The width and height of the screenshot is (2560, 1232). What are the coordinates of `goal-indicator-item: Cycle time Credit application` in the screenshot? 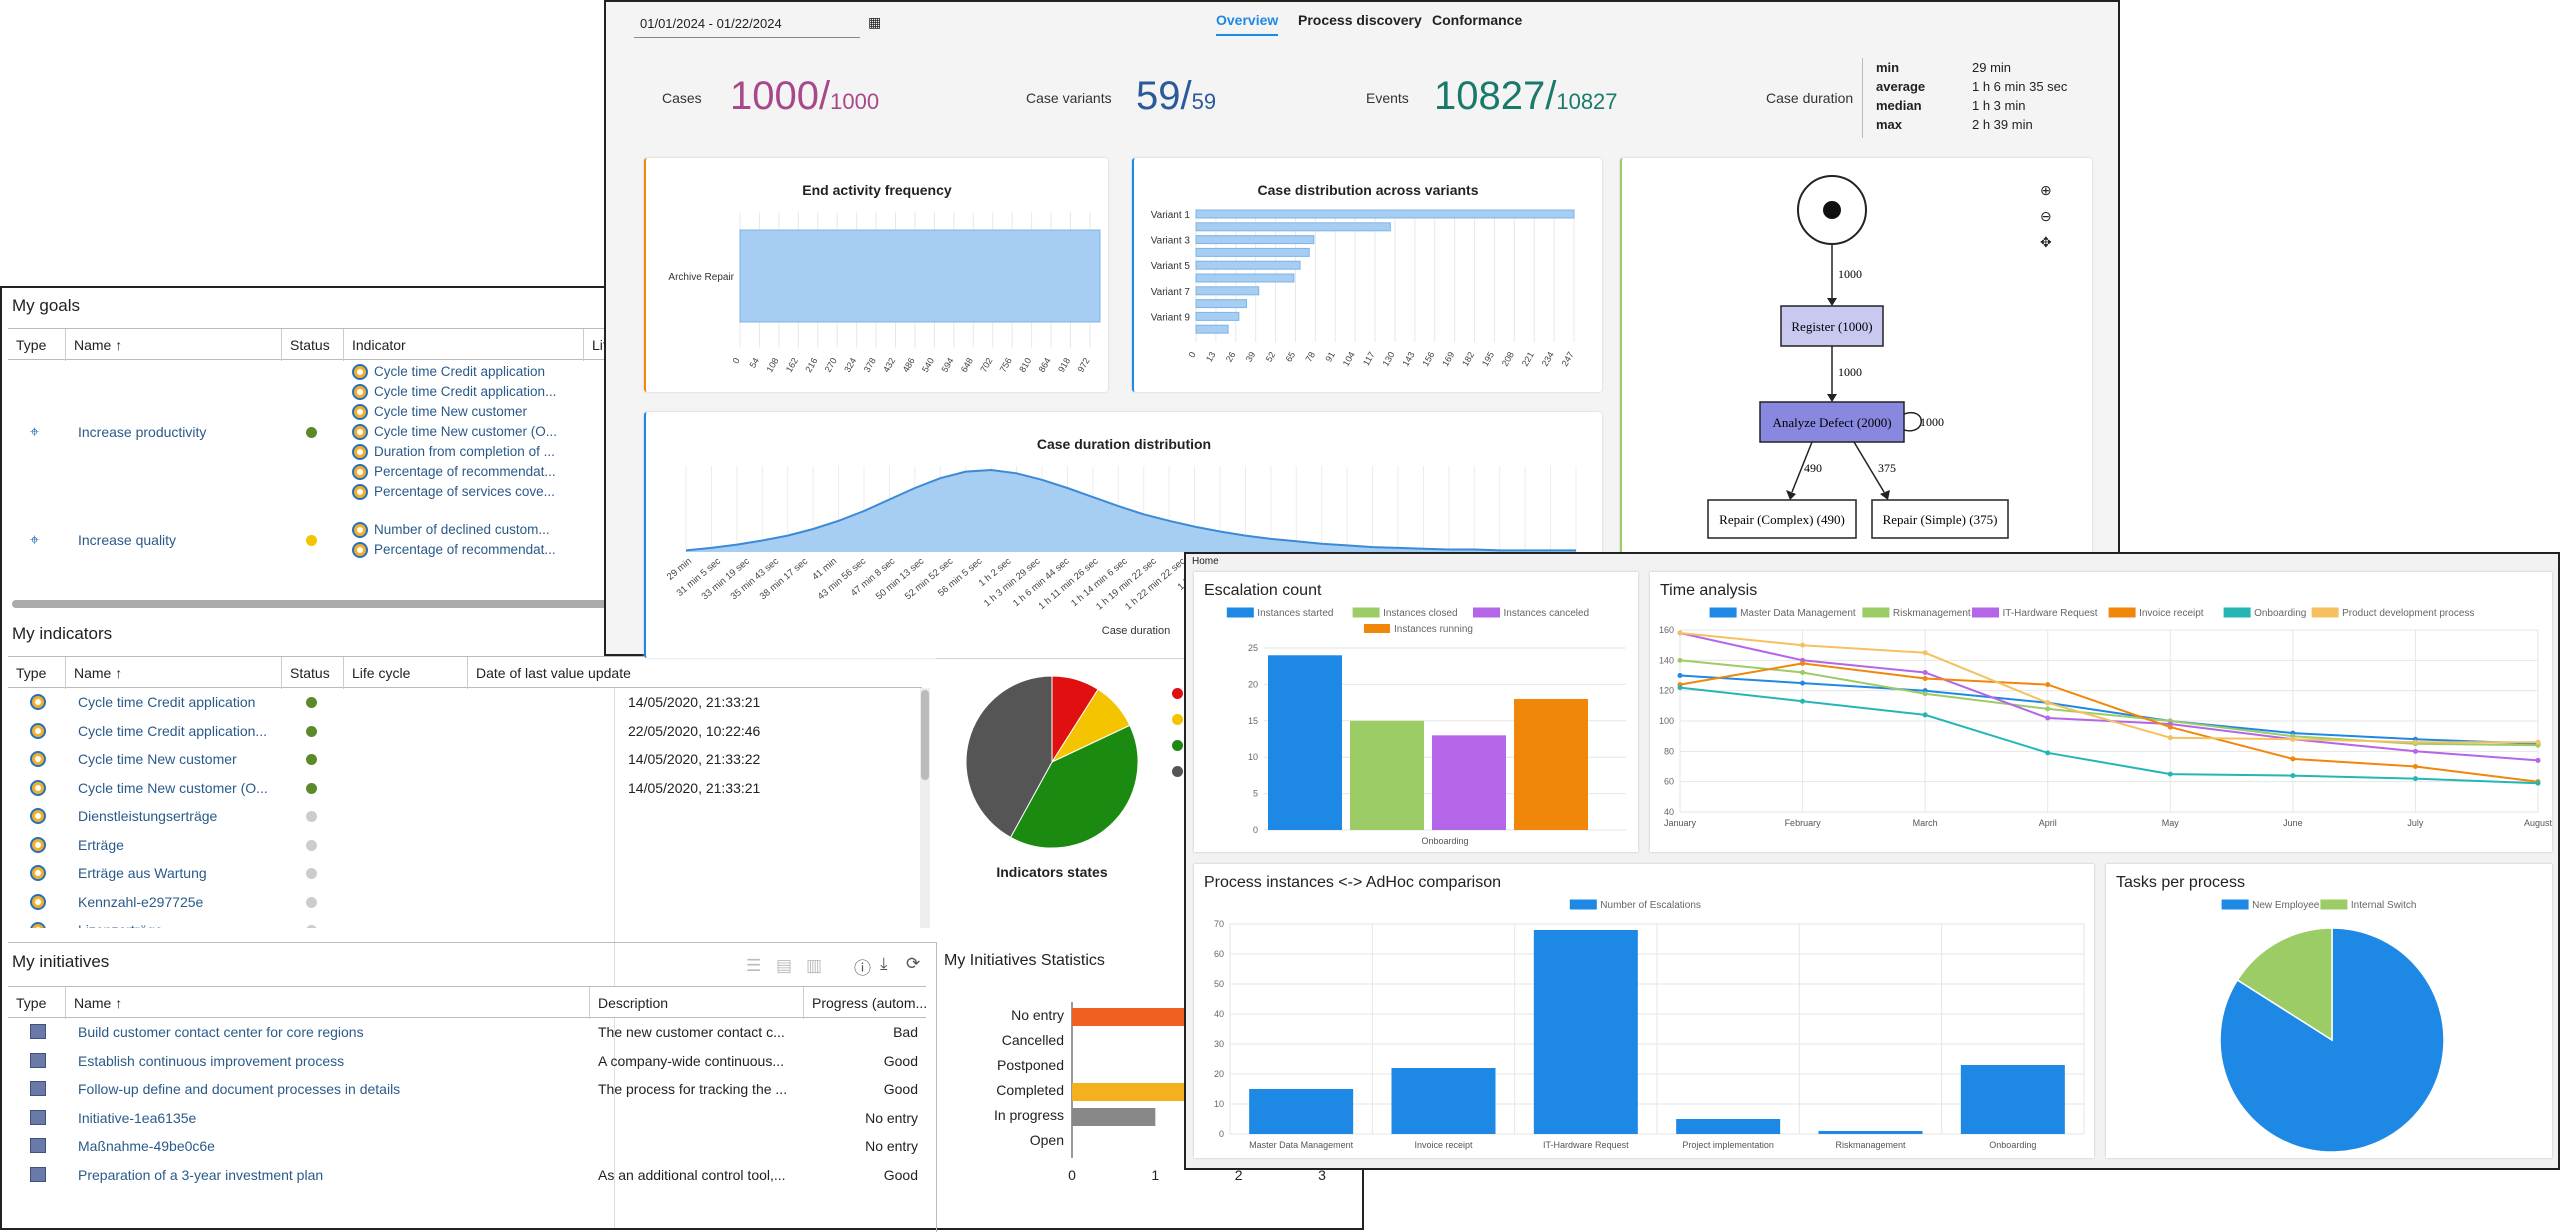 It's located at (448, 372).